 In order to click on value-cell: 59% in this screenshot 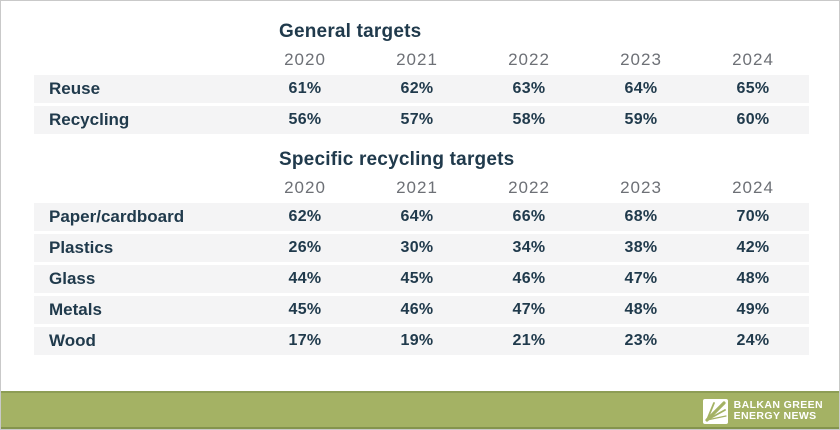, I will do `click(641, 120)`.